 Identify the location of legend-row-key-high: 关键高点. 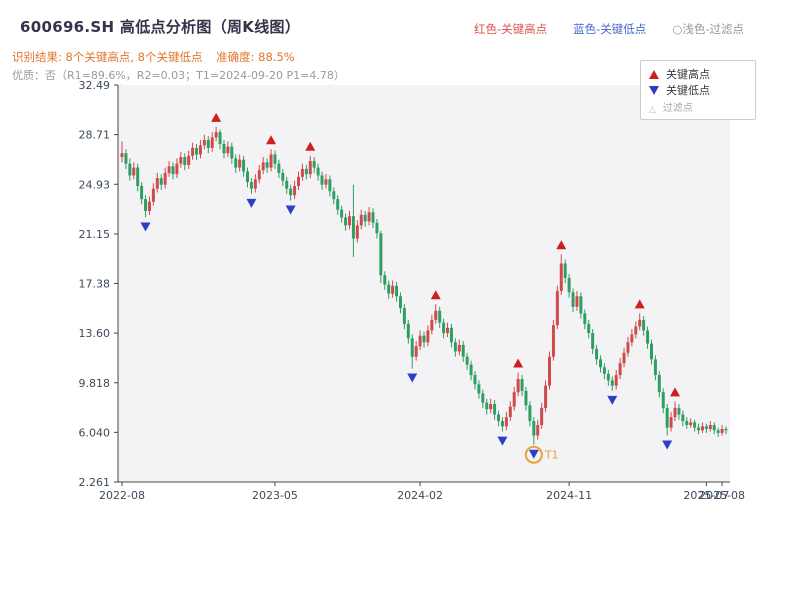
(698, 74).